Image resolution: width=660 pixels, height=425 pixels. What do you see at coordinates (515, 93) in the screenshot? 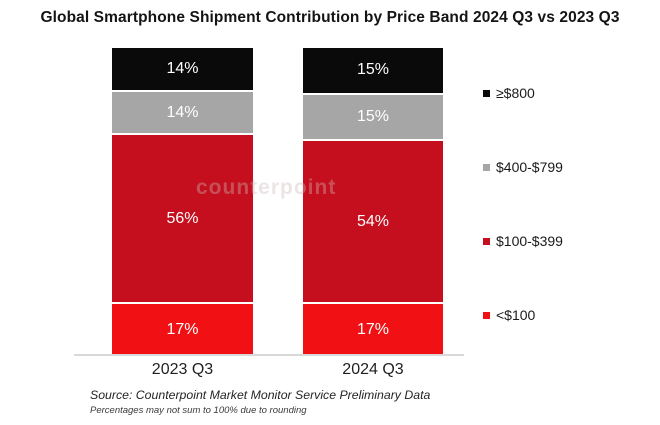
I see `legend-label: ≥$800` at bounding box center [515, 93].